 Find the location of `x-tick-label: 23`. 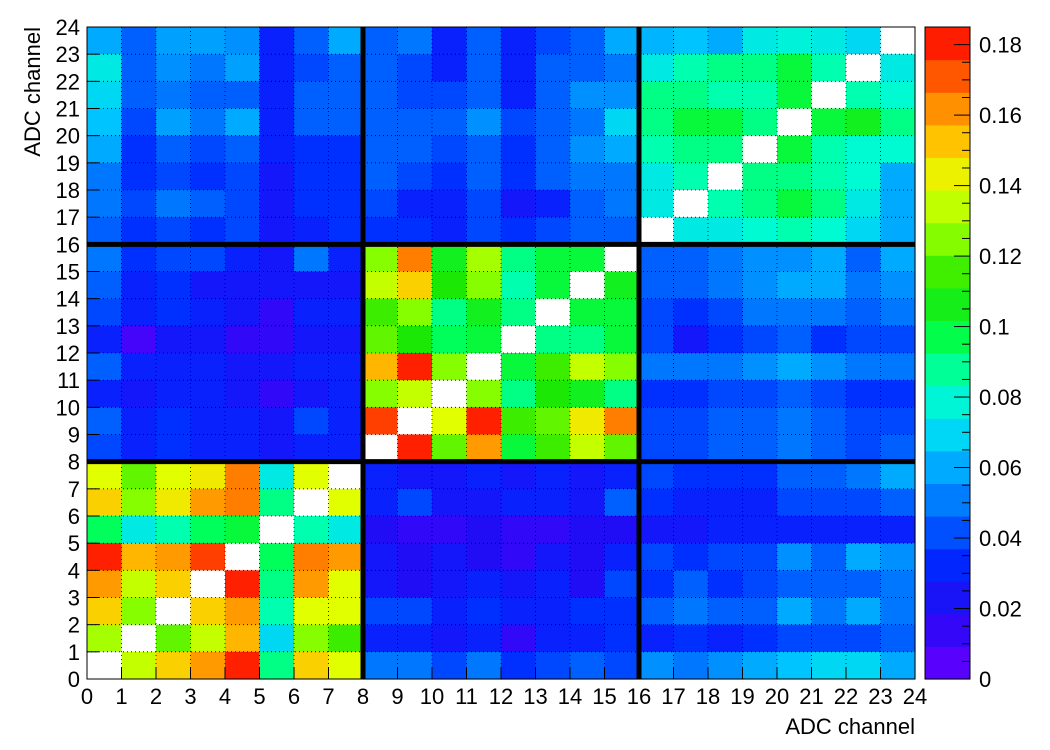

x-tick-label: 23 is located at coordinates (880, 696).